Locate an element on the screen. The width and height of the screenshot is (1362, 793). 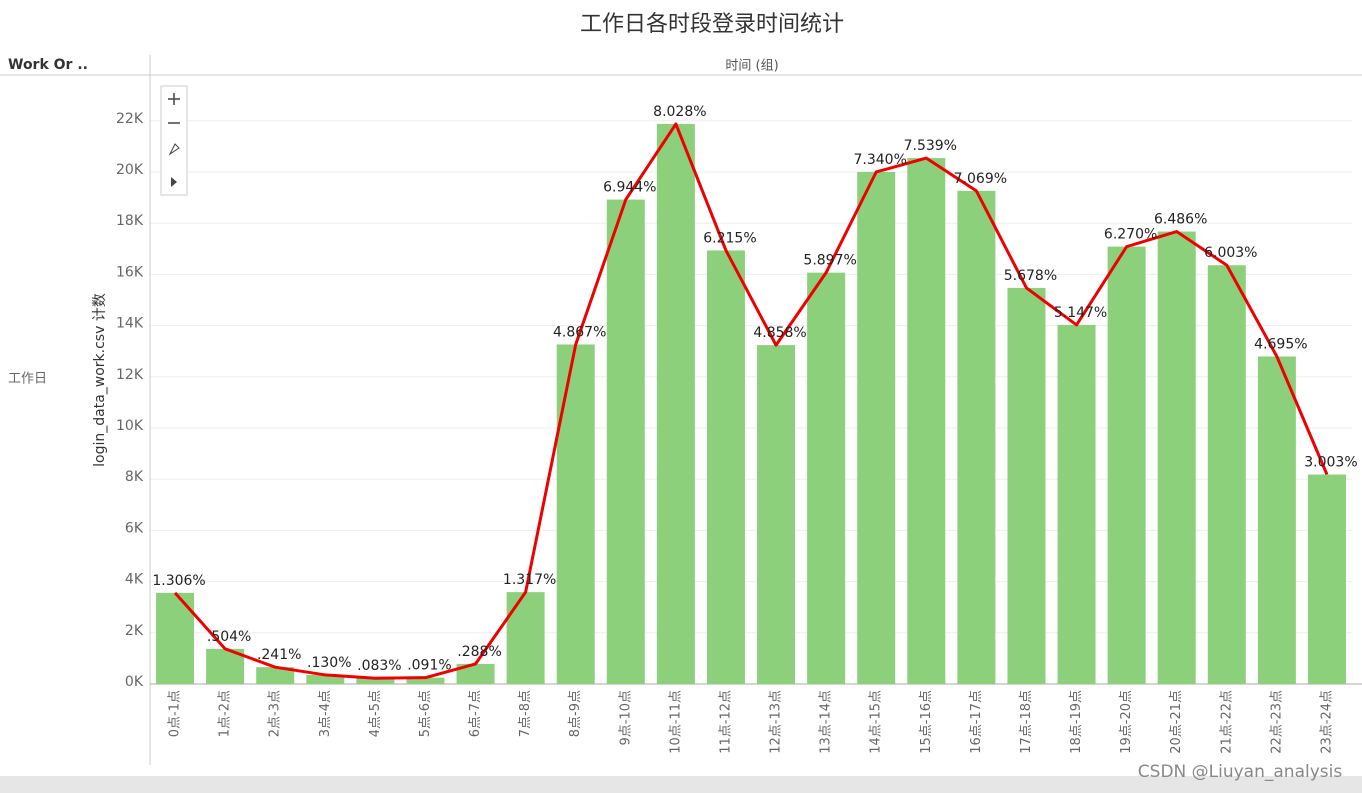
data-label: 4.867% is located at coordinates (579, 332).